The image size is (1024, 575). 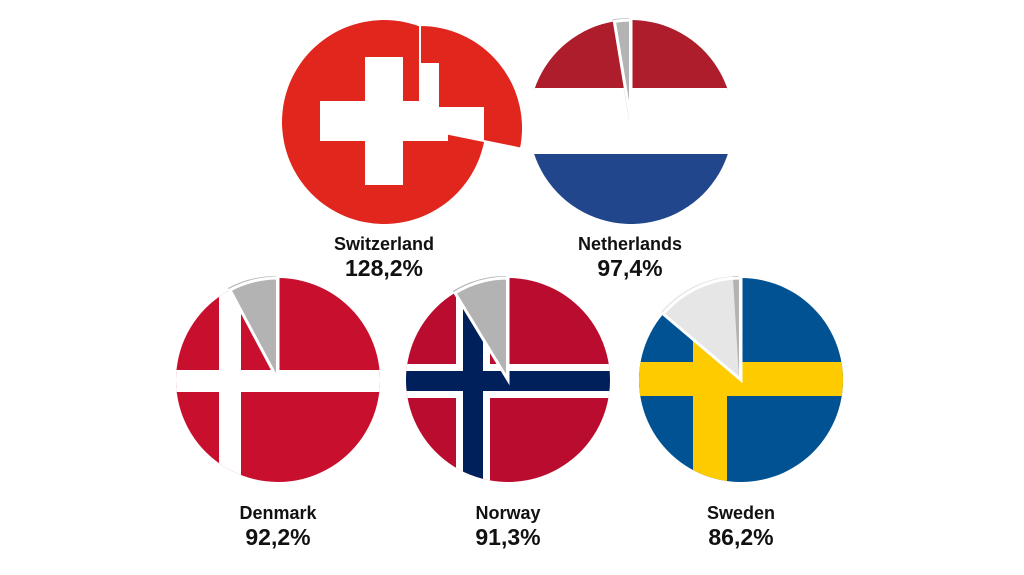 I want to click on country-value: 86,2%, so click(x=741, y=536).